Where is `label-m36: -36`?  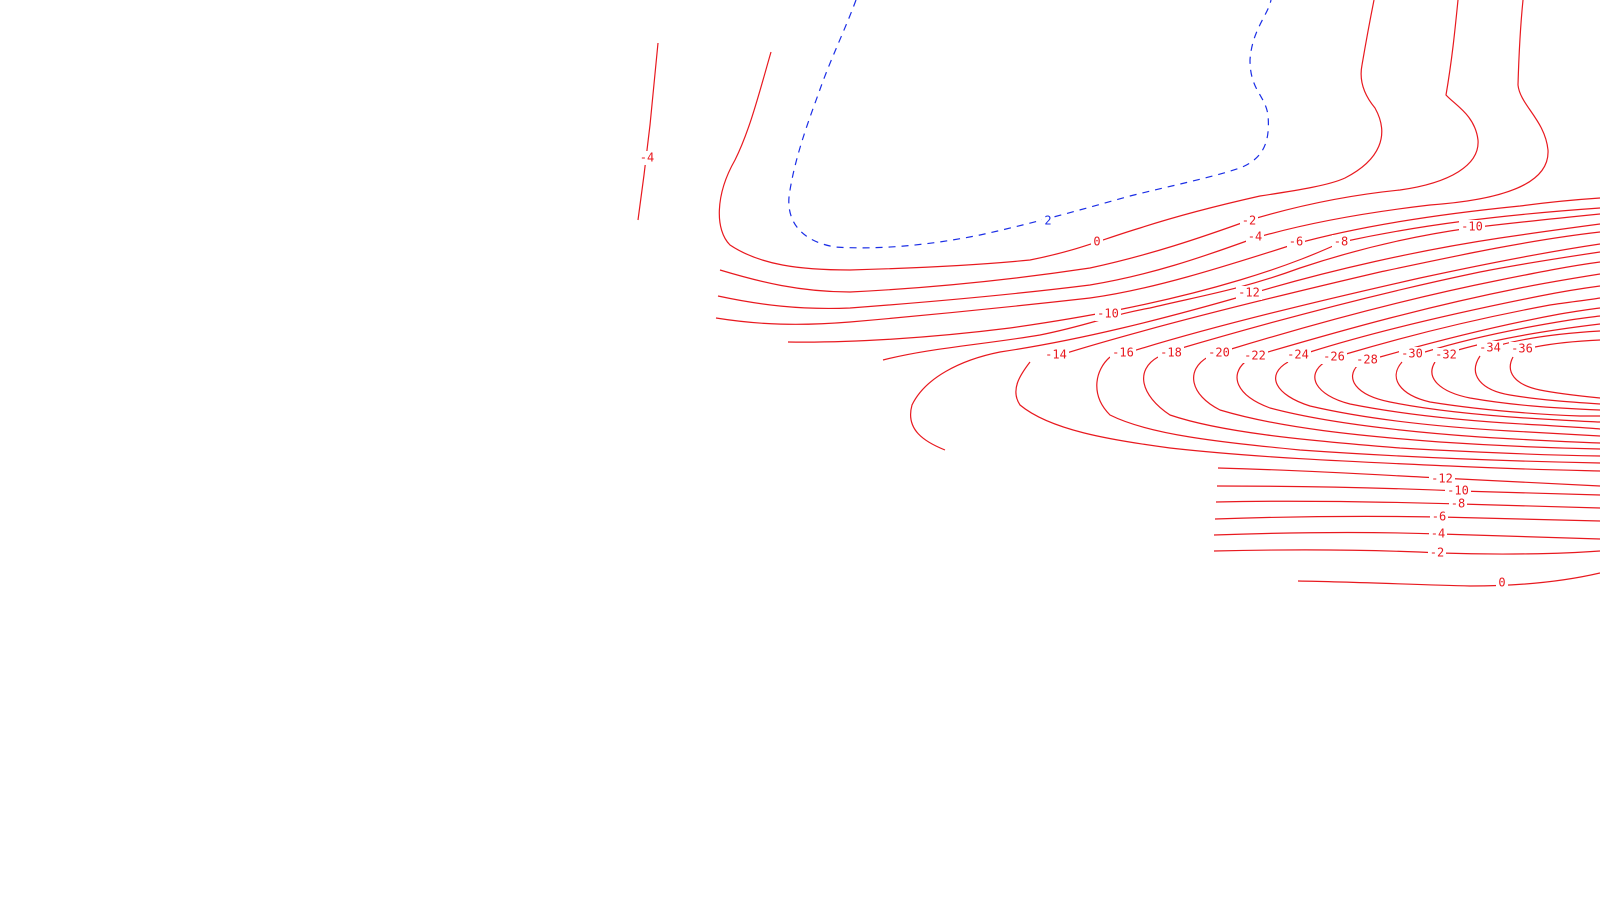
label-m36: -36 is located at coordinates (1522, 349).